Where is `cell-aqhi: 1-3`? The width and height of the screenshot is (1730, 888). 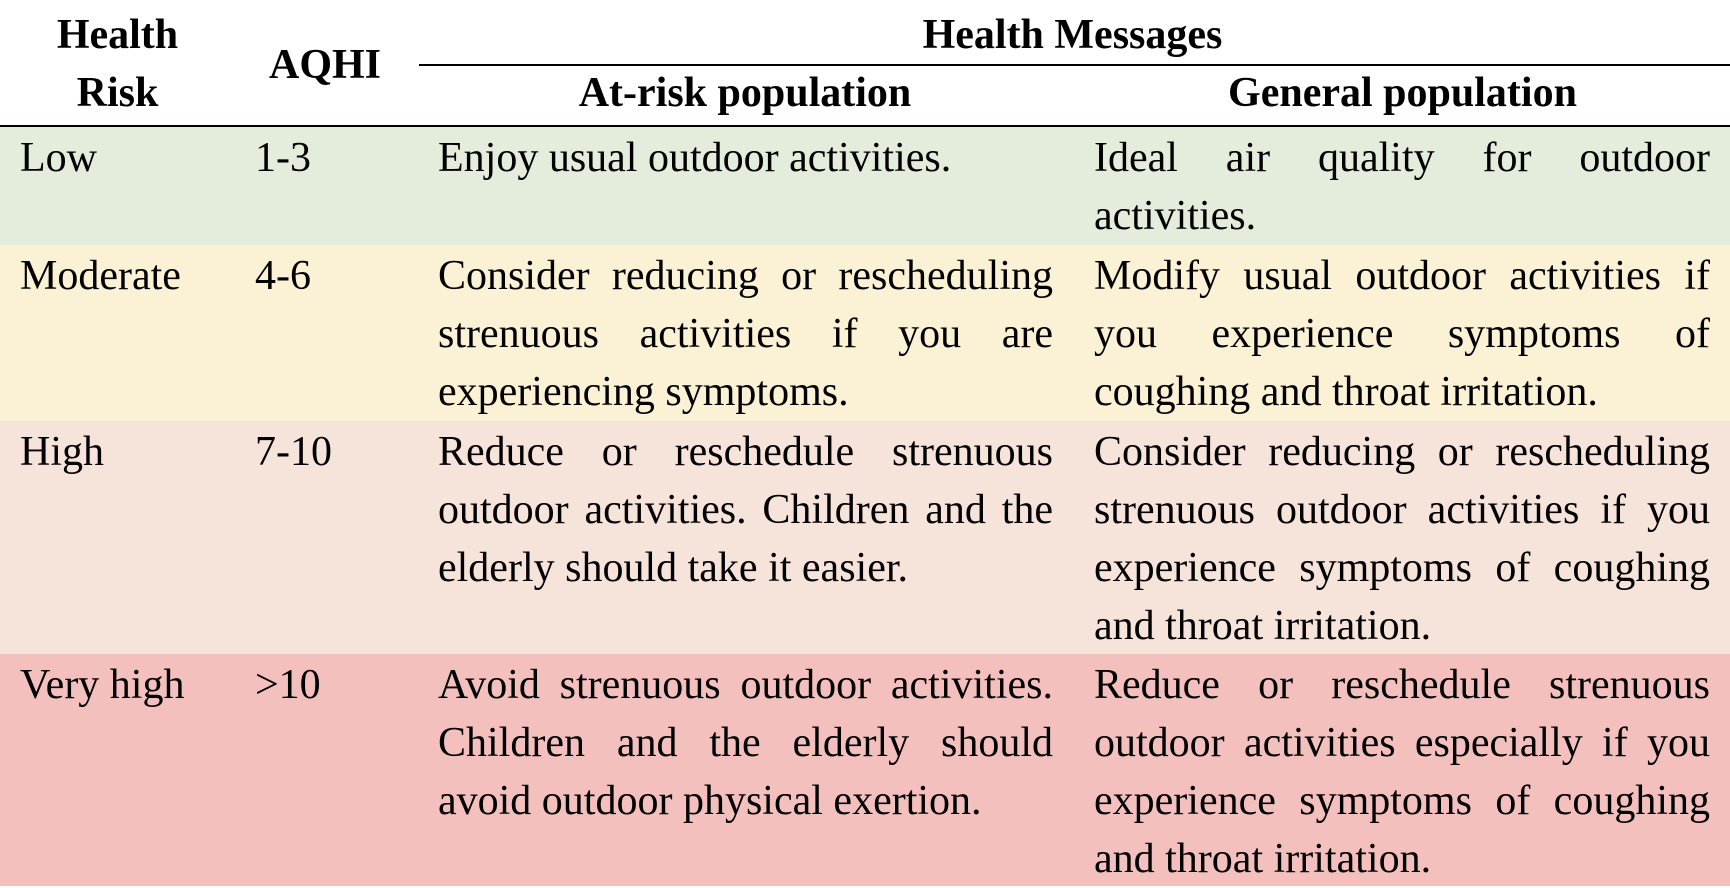
cell-aqhi: 1-3 is located at coordinates (283, 158).